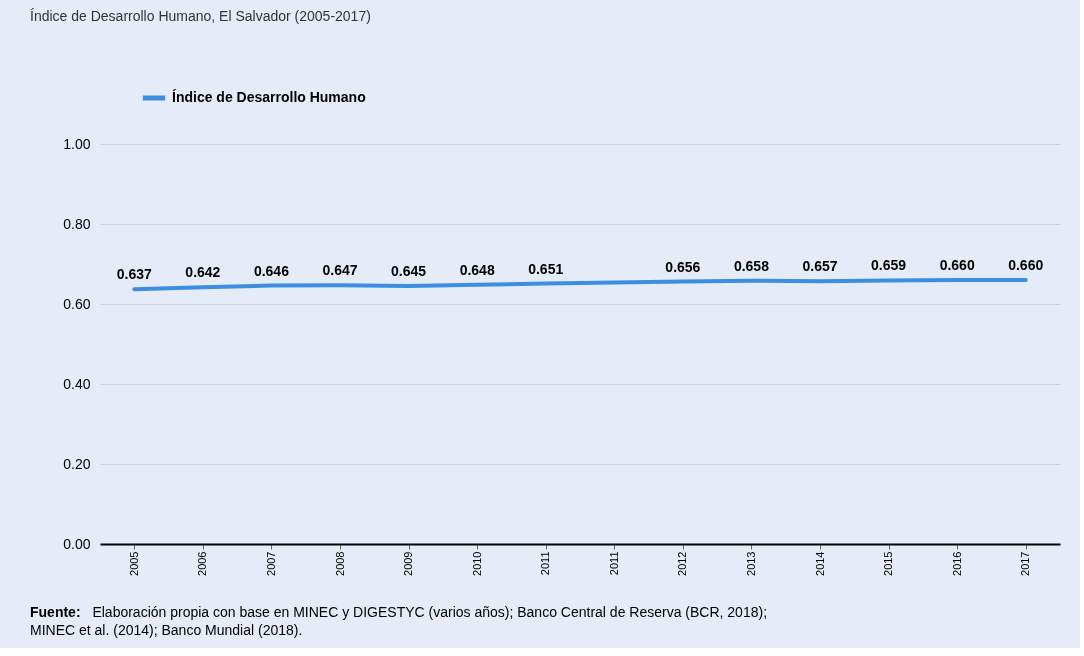 The width and height of the screenshot is (1084, 656). Describe the element at coordinates (77, 303) in the screenshot. I see `y-tick-label: 0.60` at that location.